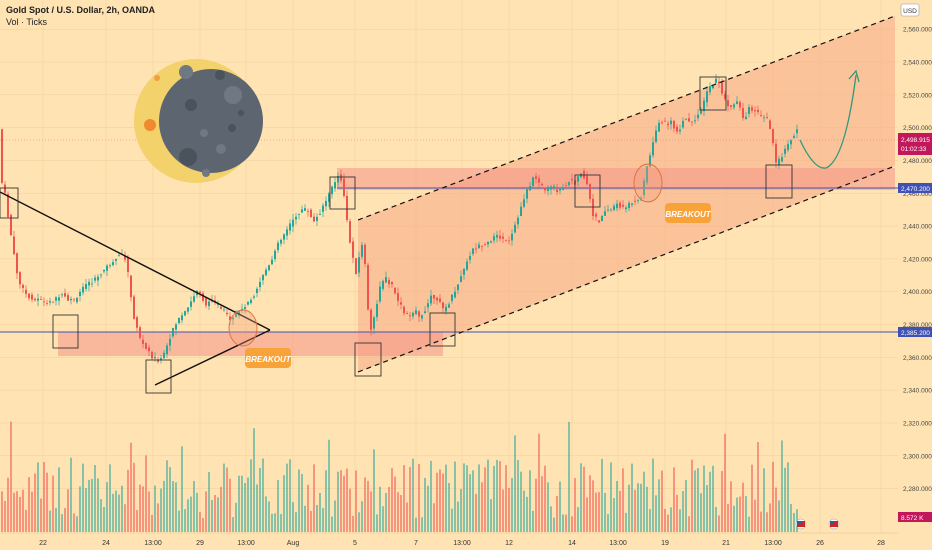 The height and width of the screenshot is (550, 932). Describe the element at coordinates (917, 456) in the screenshot. I see `price-tick-label: 2,300.000` at that location.